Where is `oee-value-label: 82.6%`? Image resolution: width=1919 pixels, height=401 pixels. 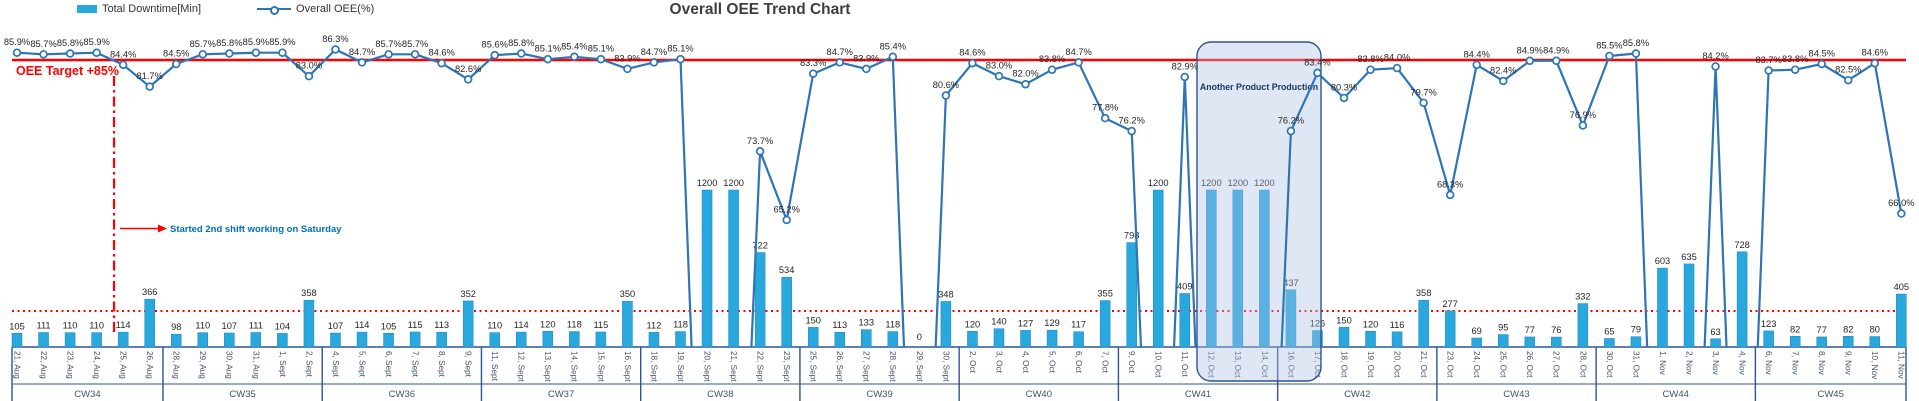 oee-value-label: 82.6% is located at coordinates (468, 69).